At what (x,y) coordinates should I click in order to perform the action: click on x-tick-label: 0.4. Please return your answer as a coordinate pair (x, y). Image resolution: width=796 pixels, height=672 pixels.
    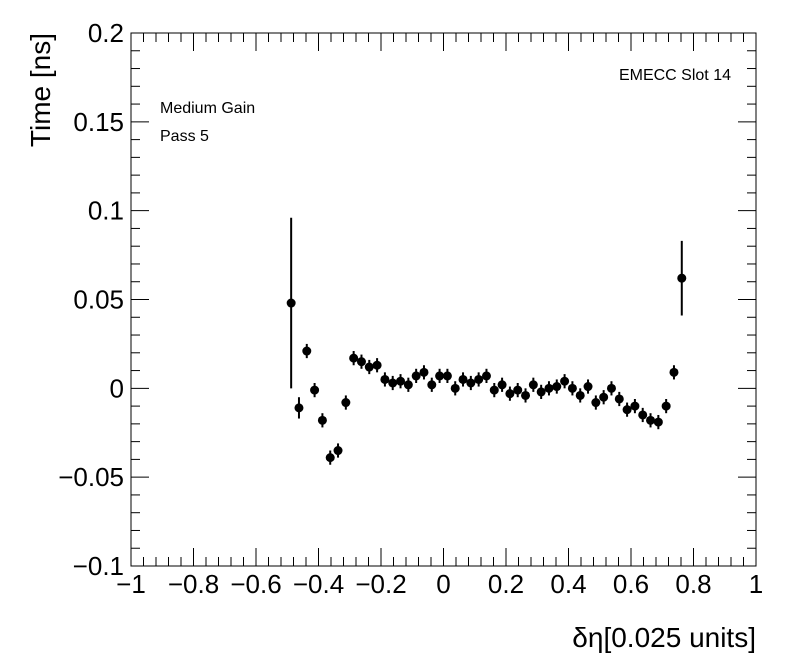
    Looking at the image, I should click on (568, 584).